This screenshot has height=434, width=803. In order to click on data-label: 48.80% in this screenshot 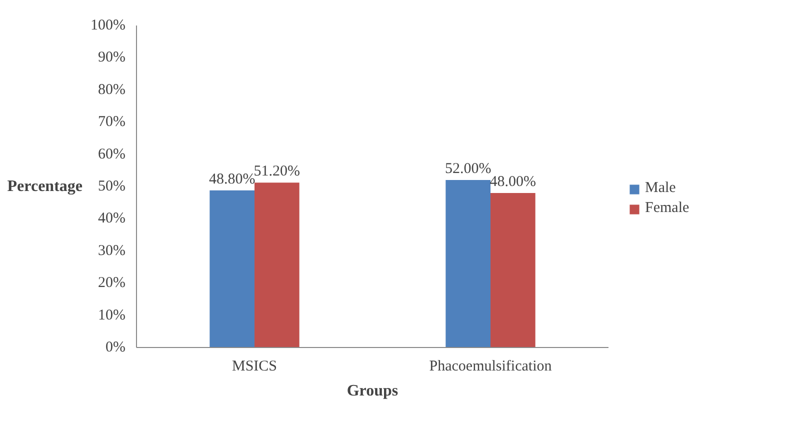, I will do `click(232, 179)`.